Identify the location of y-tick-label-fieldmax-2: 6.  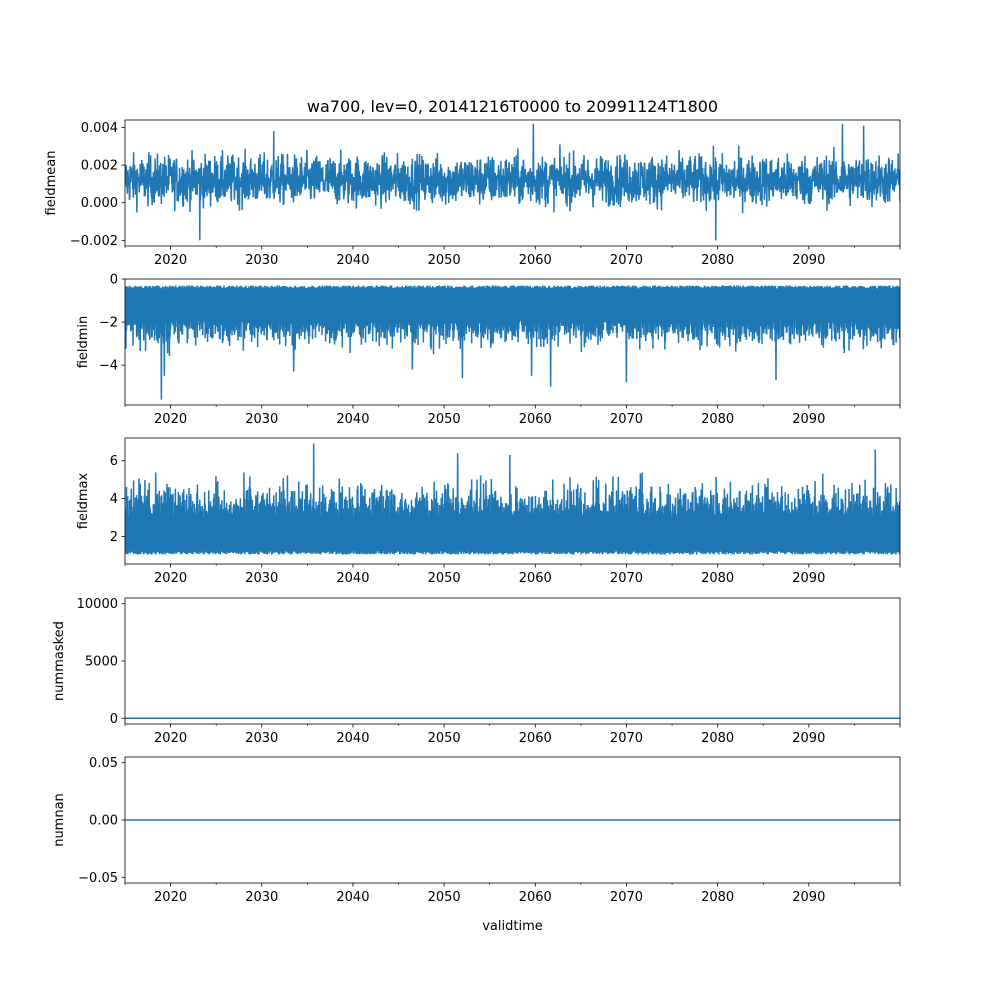
(114, 461).